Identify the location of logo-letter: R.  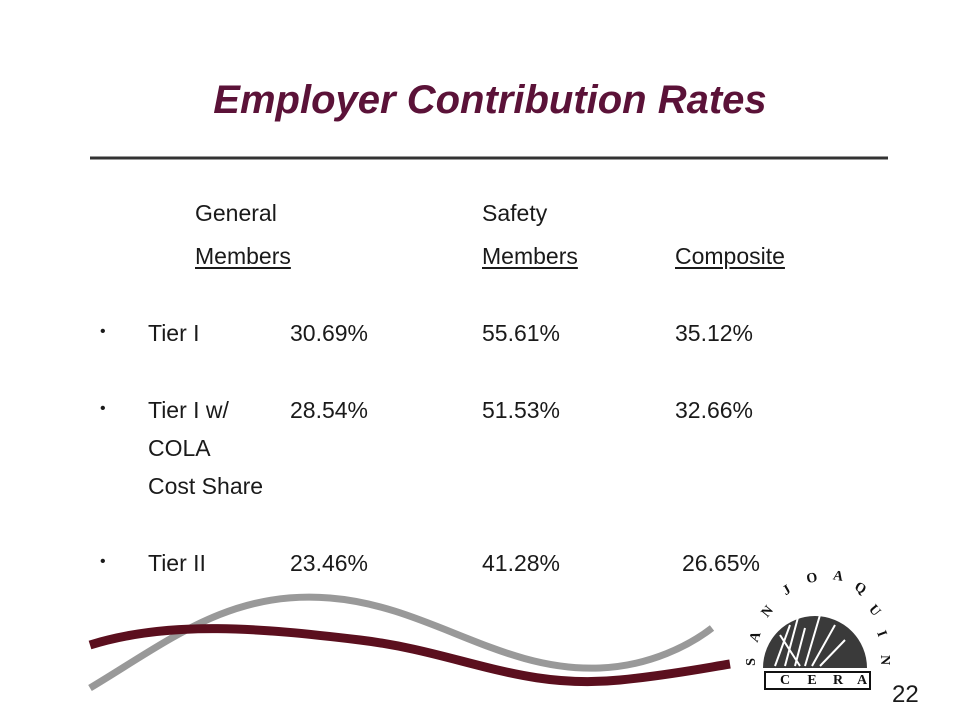
(838, 680).